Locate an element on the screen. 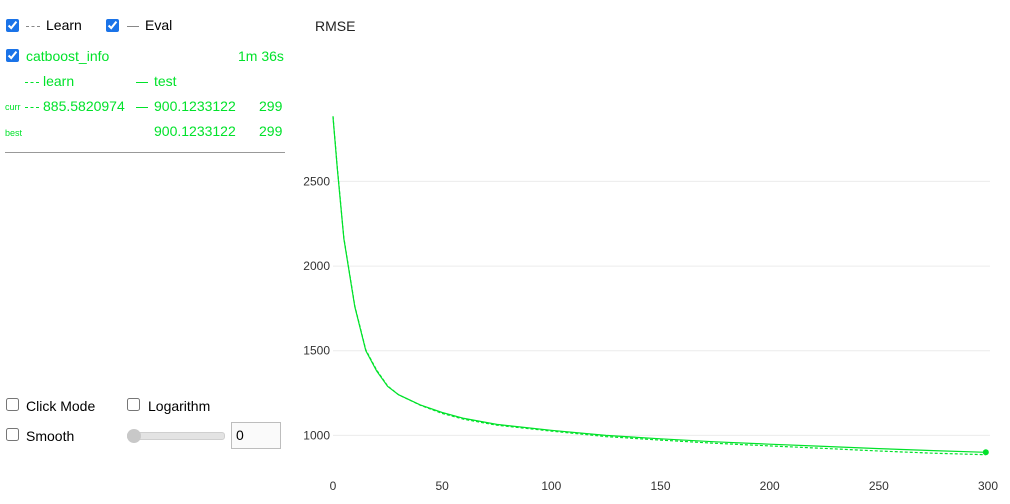 The width and height of the screenshot is (1010, 504). x-tick-label: 0 is located at coordinates (333, 486).